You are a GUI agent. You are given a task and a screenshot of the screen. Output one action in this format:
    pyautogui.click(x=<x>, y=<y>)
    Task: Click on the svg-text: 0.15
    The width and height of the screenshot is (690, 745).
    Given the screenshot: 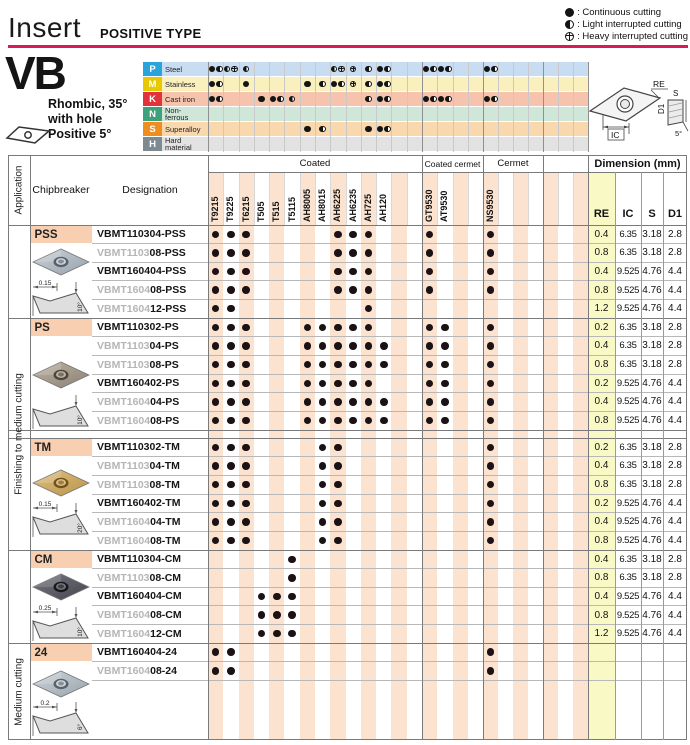 What is the action you would take?
    pyautogui.click(x=45, y=283)
    